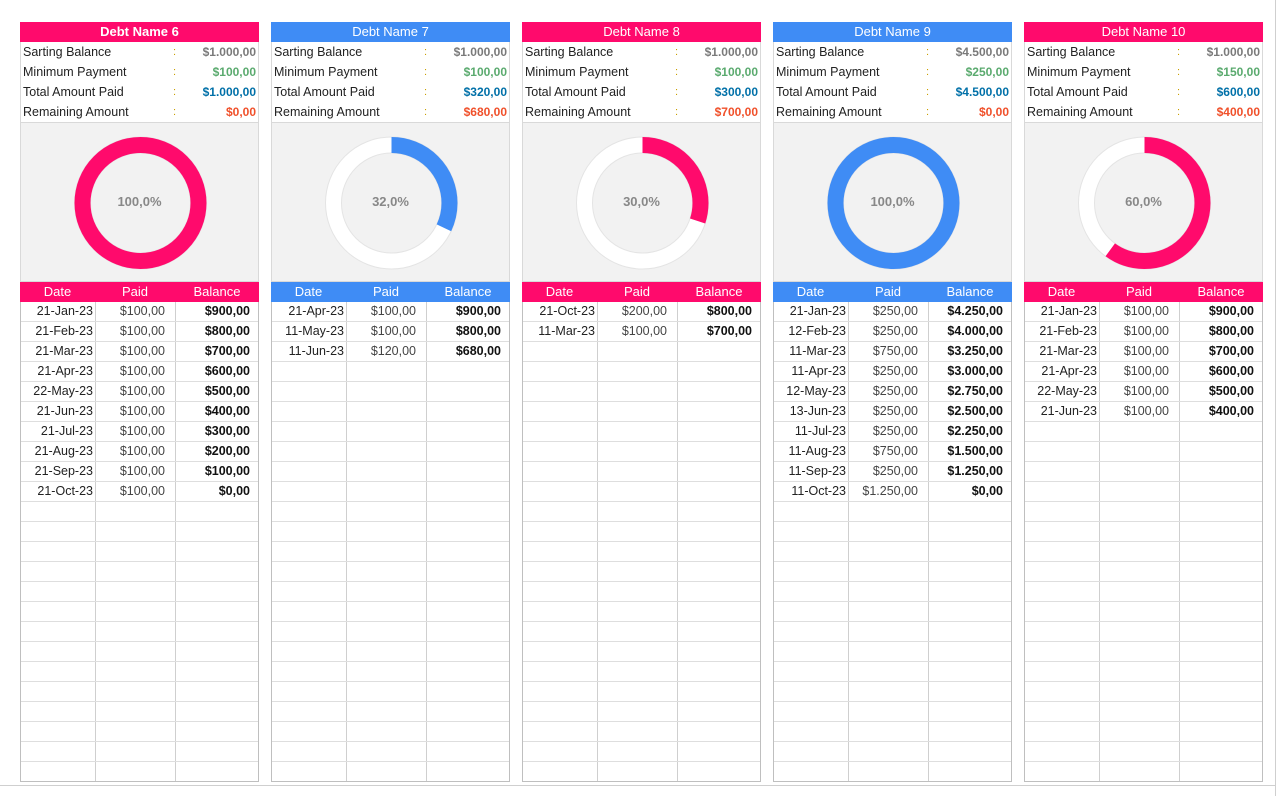  What do you see at coordinates (390, 202) in the screenshot?
I see `progress-chart: 32,0%` at bounding box center [390, 202].